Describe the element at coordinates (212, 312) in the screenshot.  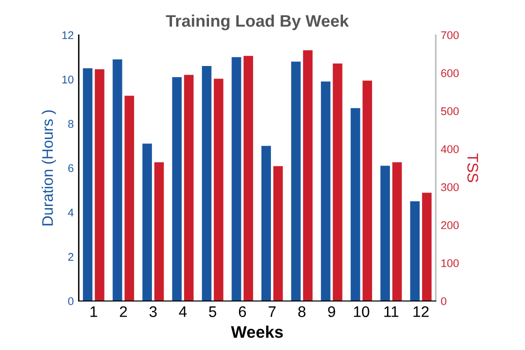
I see `x-tick-label: 5` at that location.